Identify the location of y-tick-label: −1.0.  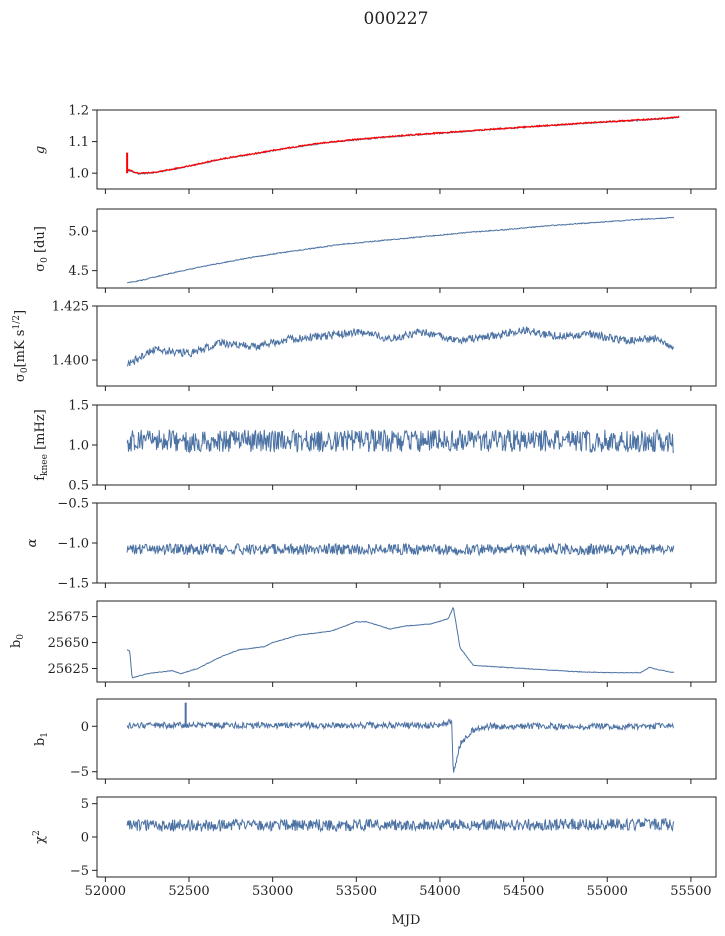
(73, 544).